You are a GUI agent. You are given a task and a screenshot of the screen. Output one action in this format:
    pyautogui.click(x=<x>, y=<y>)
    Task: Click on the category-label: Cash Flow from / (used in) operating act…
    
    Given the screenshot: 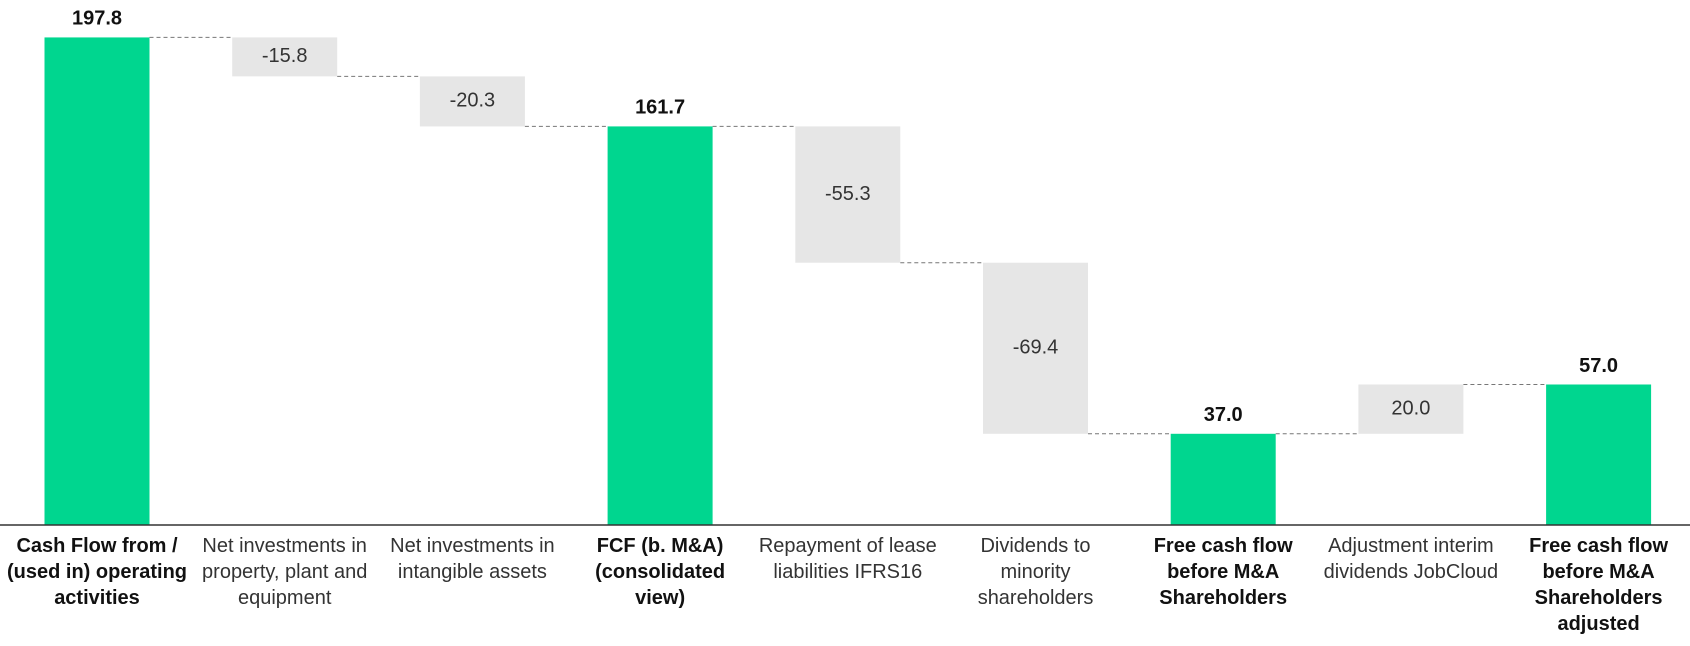 What is the action you would take?
    pyautogui.click(x=97, y=572)
    